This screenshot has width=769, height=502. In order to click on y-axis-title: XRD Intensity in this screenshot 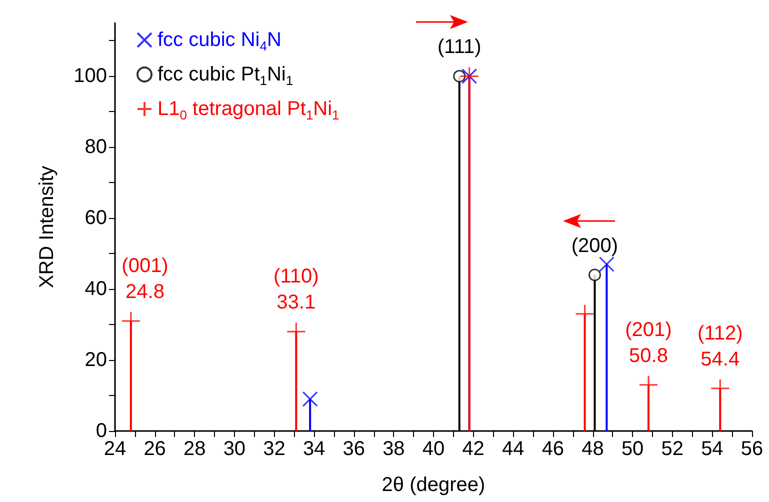, I will do `click(47, 227)`.